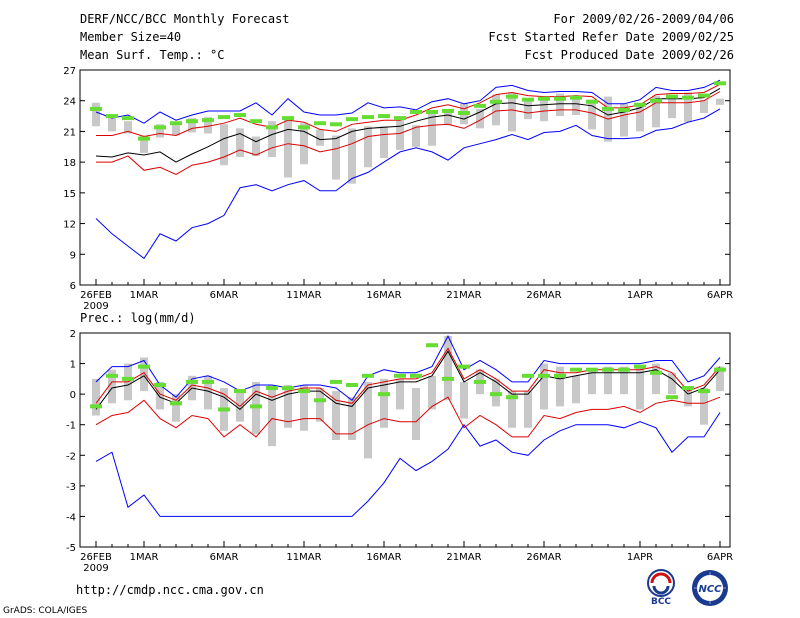  I want to click on y-tick-label: 21, so click(69, 132).